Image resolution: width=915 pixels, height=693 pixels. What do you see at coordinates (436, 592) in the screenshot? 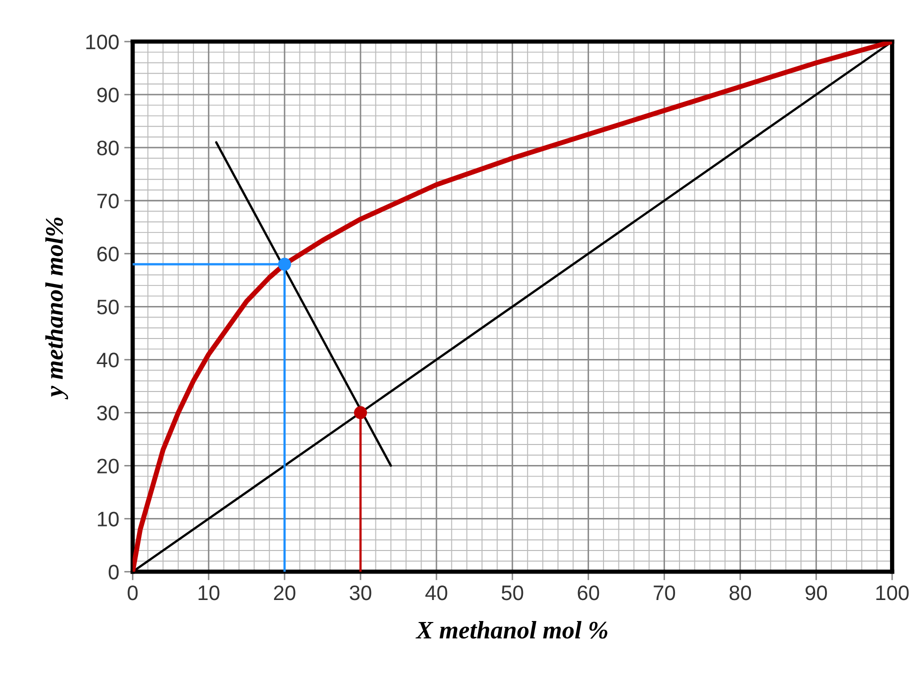
I see `x-tick-label: 40` at bounding box center [436, 592].